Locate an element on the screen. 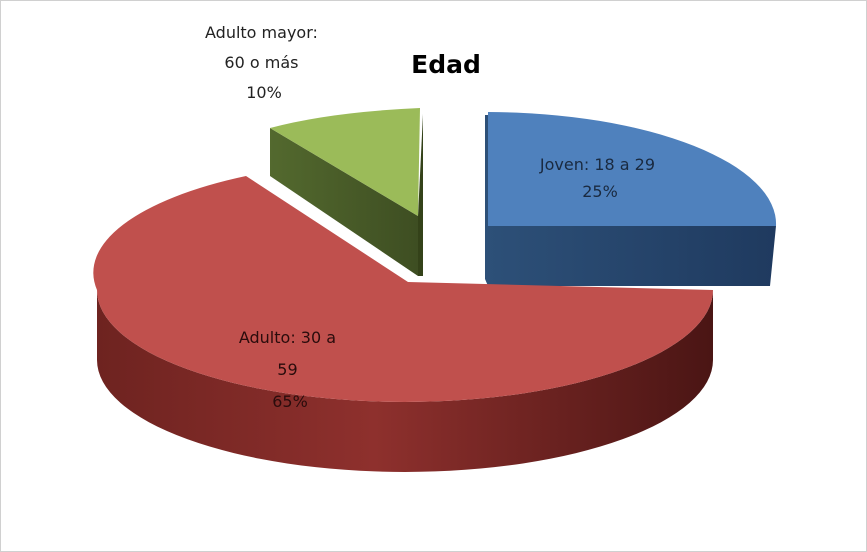 The height and width of the screenshot is (552, 867). slice-adulto-label-line: 59 is located at coordinates (287, 369).